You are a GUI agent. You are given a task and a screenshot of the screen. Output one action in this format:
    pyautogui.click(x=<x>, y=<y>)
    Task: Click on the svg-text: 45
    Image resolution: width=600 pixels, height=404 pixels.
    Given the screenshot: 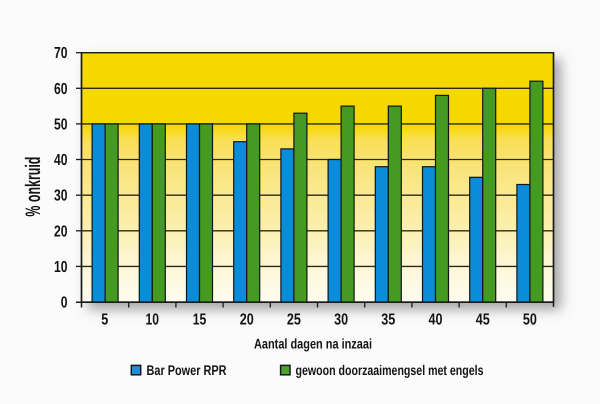 What is the action you would take?
    pyautogui.click(x=483, y=320)
    